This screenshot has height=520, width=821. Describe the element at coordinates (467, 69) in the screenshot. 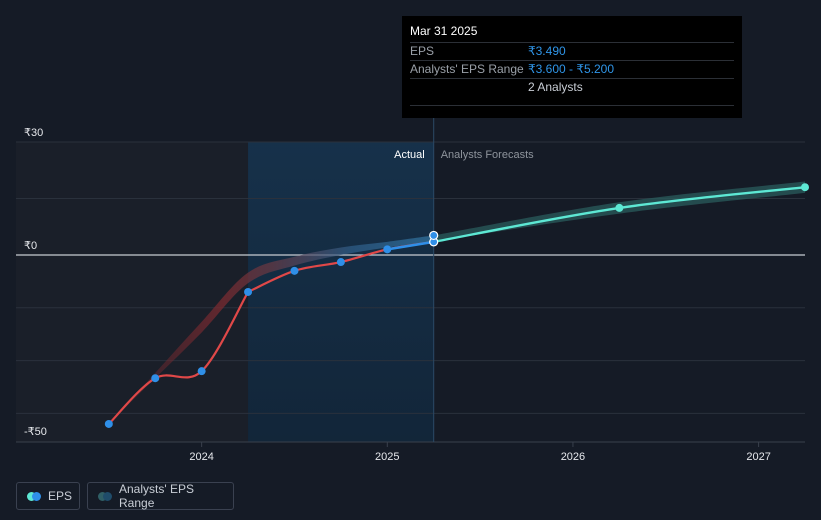

I see `tooltip-range-label: Analysts' EPS Range` at that location.